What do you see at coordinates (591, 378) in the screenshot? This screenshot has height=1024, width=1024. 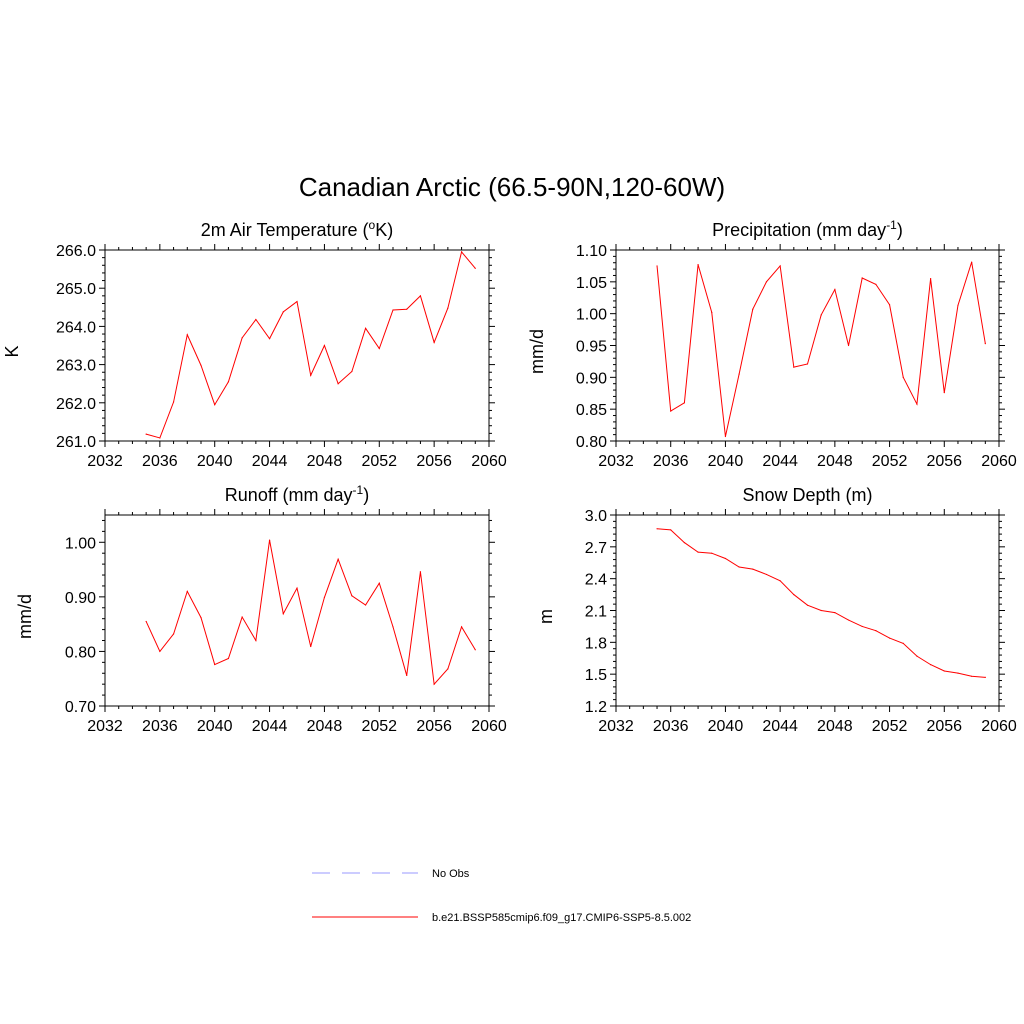 I see `y-tick-label: 0.90` at bounding box center [591, 378].